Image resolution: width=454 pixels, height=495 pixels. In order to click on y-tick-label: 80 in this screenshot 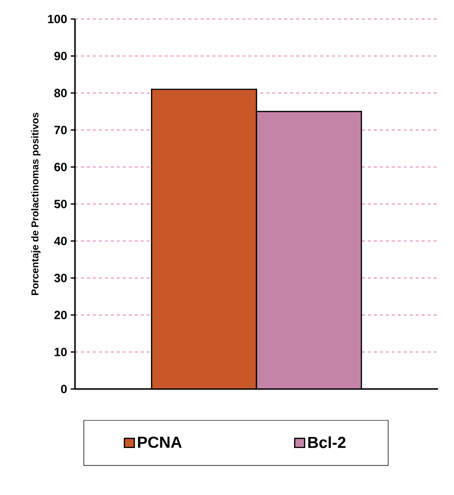, I will do `click(60, 93)`.